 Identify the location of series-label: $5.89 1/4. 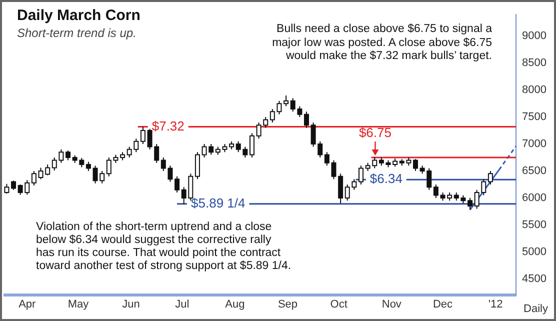
(218, 202).